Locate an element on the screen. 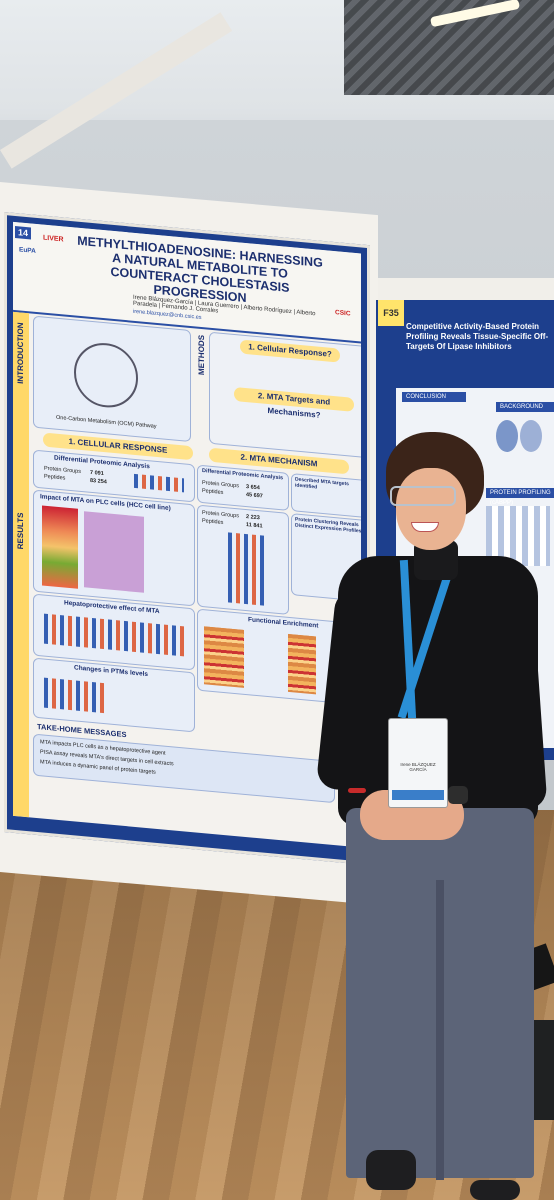 This screenshot has height=1200, width=554. section-bar: BACKGROUND is located at coordinates (525, 407).